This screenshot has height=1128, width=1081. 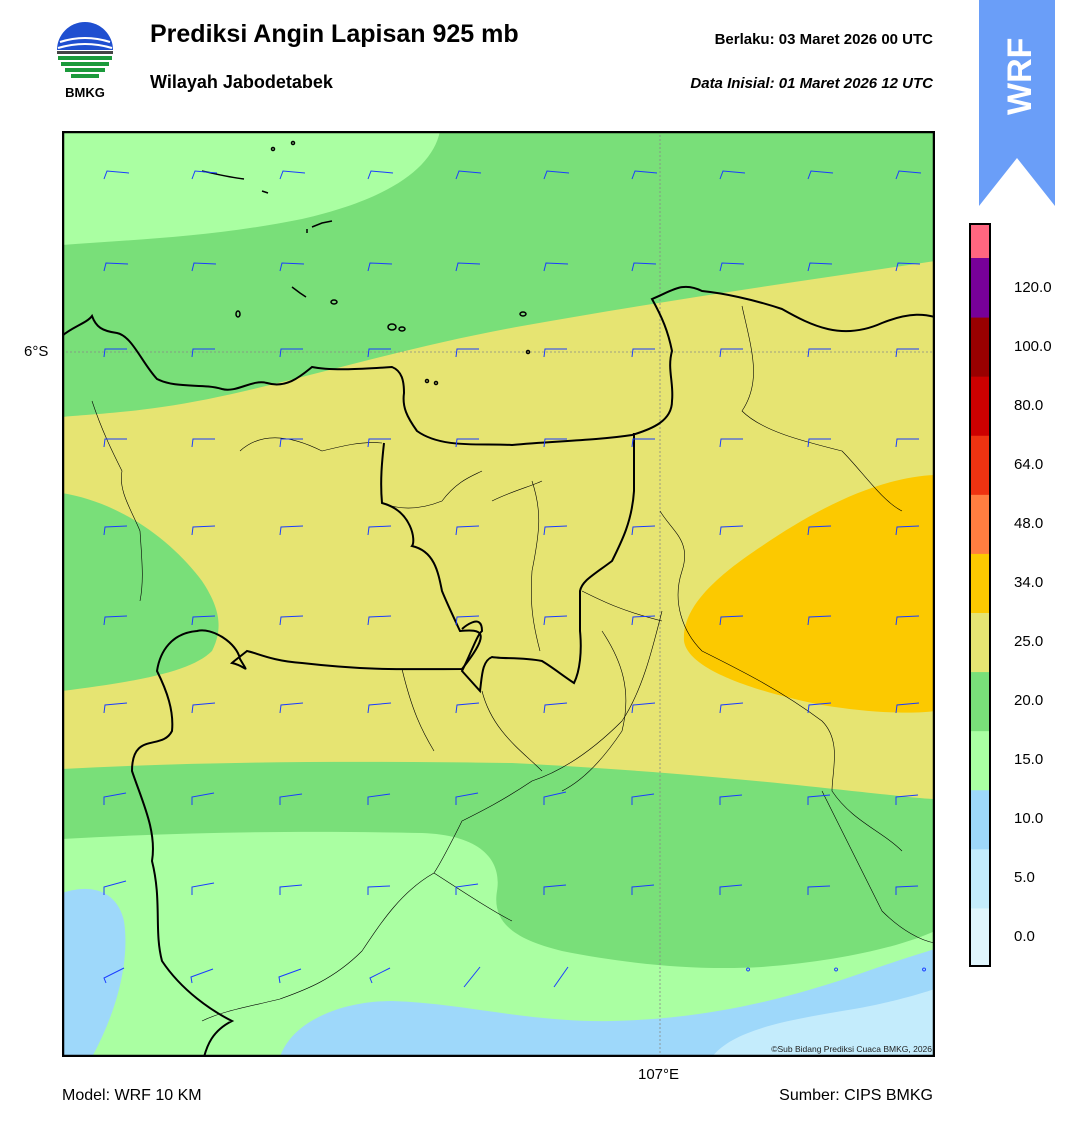 I want to click on colorbar-label: 100.0, so click(x=1033, y=346).